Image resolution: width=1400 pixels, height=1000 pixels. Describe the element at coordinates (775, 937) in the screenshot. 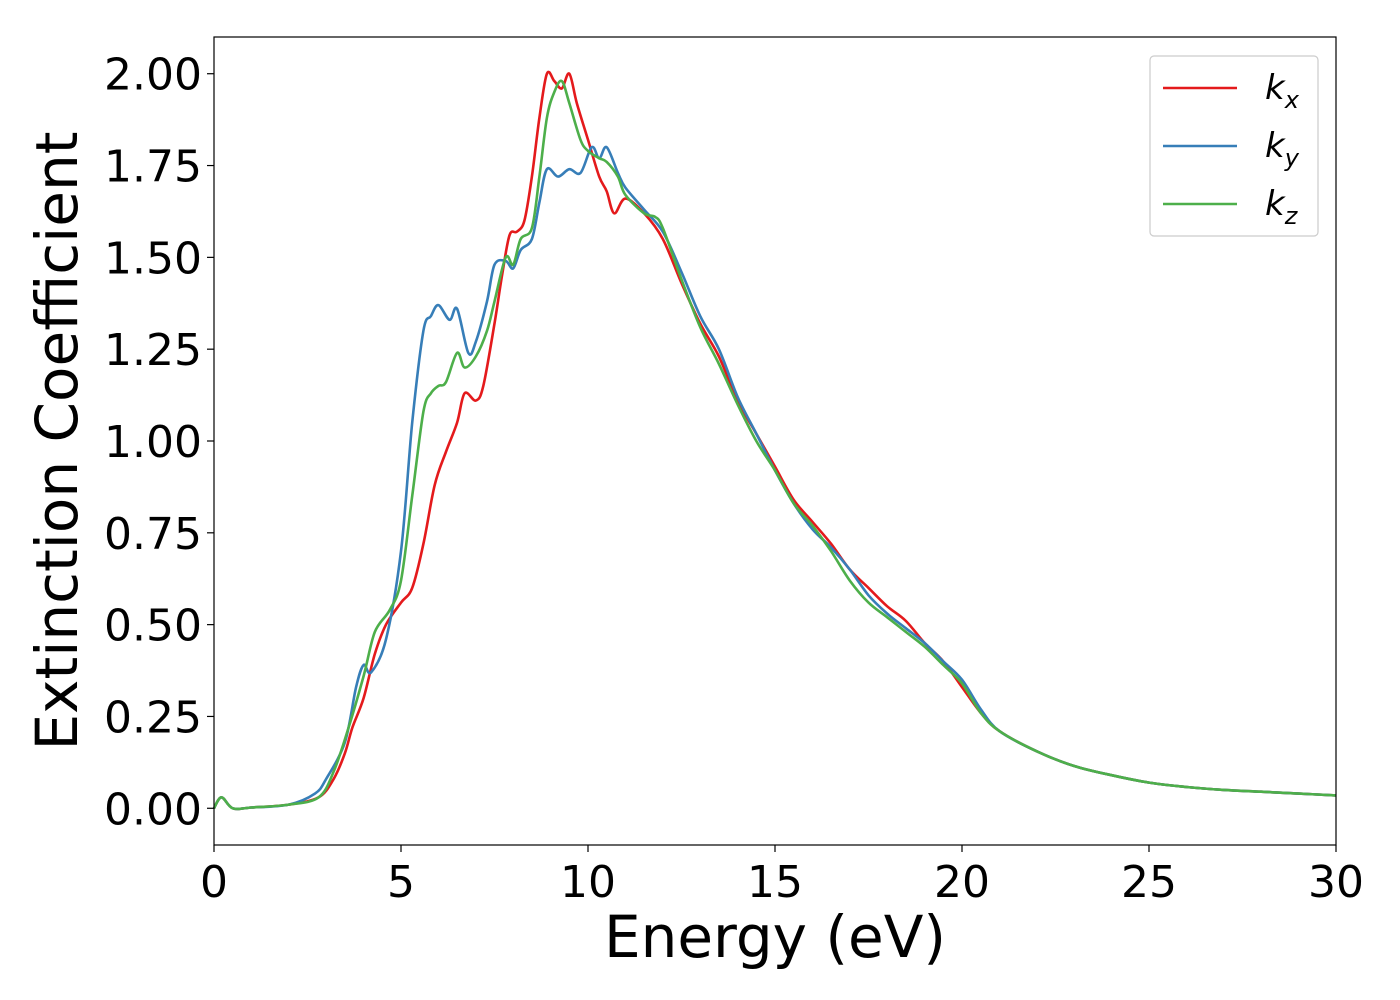

I see `x-axis-title: Energy (eV)` at that location.